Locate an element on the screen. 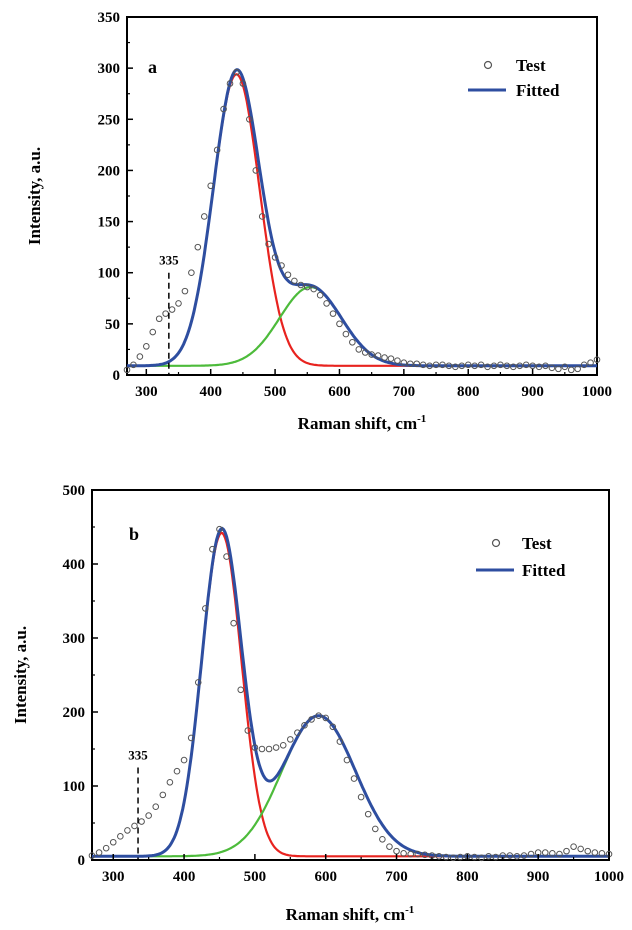 Image resolution: width=632 pixels, height=930 pixels. y-tick-label: 150 is located at coordinates (109, 223).